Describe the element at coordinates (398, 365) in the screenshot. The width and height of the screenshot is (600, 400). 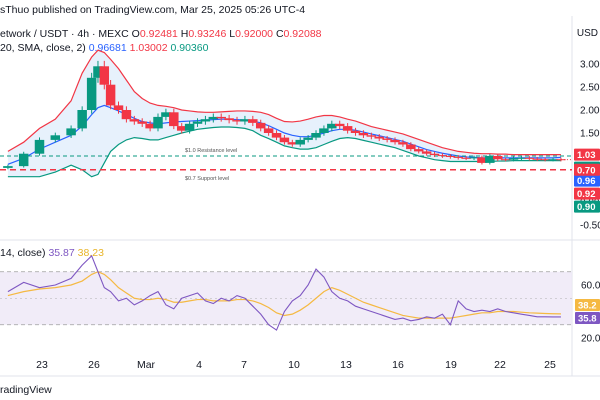
I see `x-tick-label: 16` at that location.